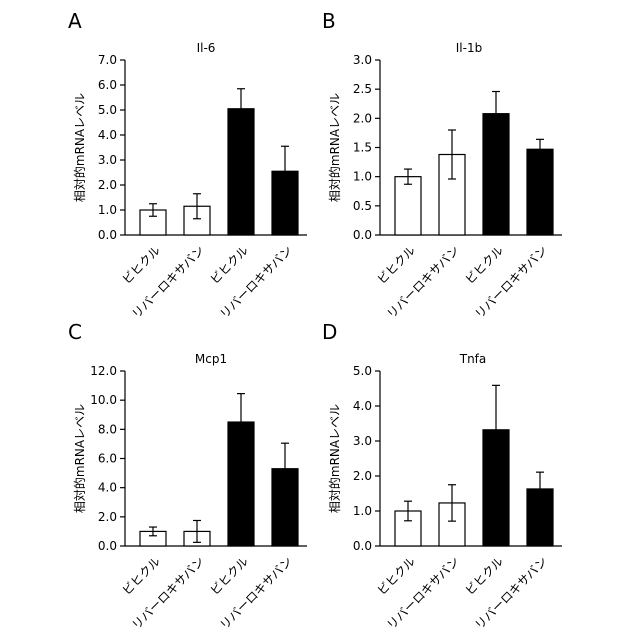 The image size is (640, 640). I want to click on y-tick-label: 8.0, so click(107, 429).